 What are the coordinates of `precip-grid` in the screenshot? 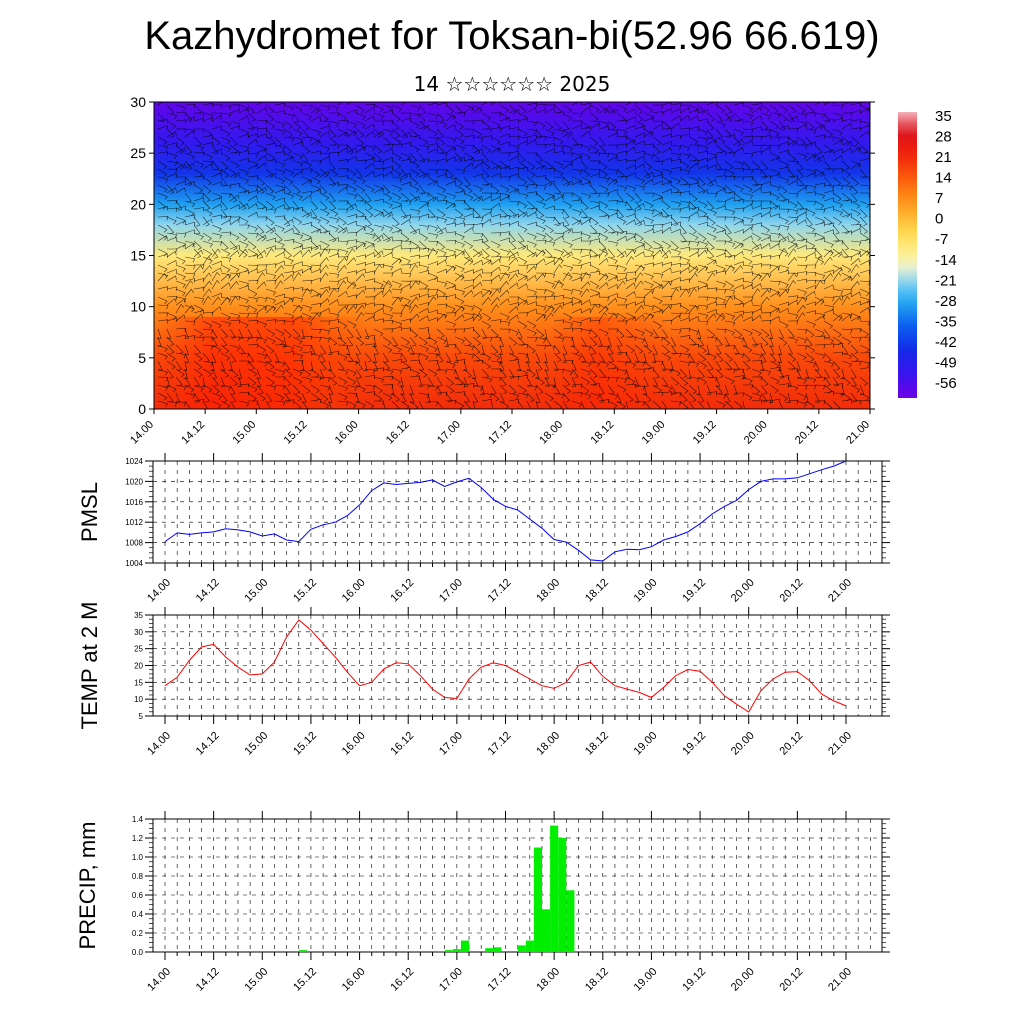 It's located at (517, 885).